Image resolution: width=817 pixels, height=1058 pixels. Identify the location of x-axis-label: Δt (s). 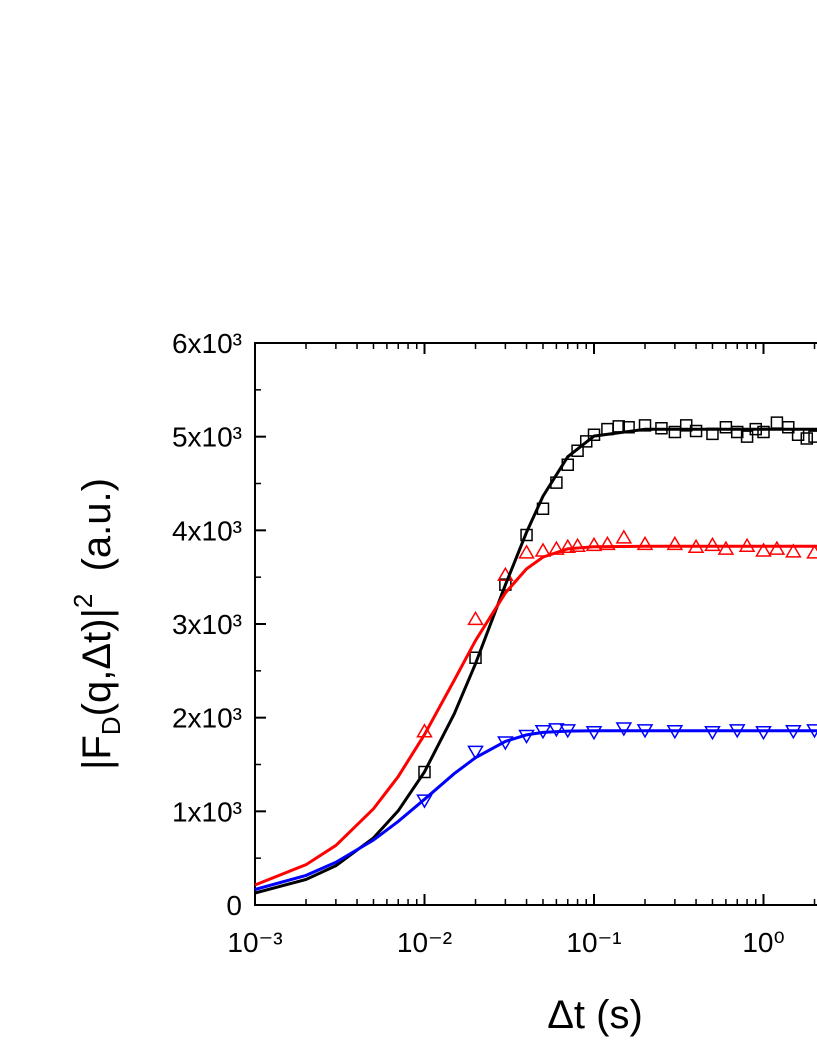
(595, 1015).